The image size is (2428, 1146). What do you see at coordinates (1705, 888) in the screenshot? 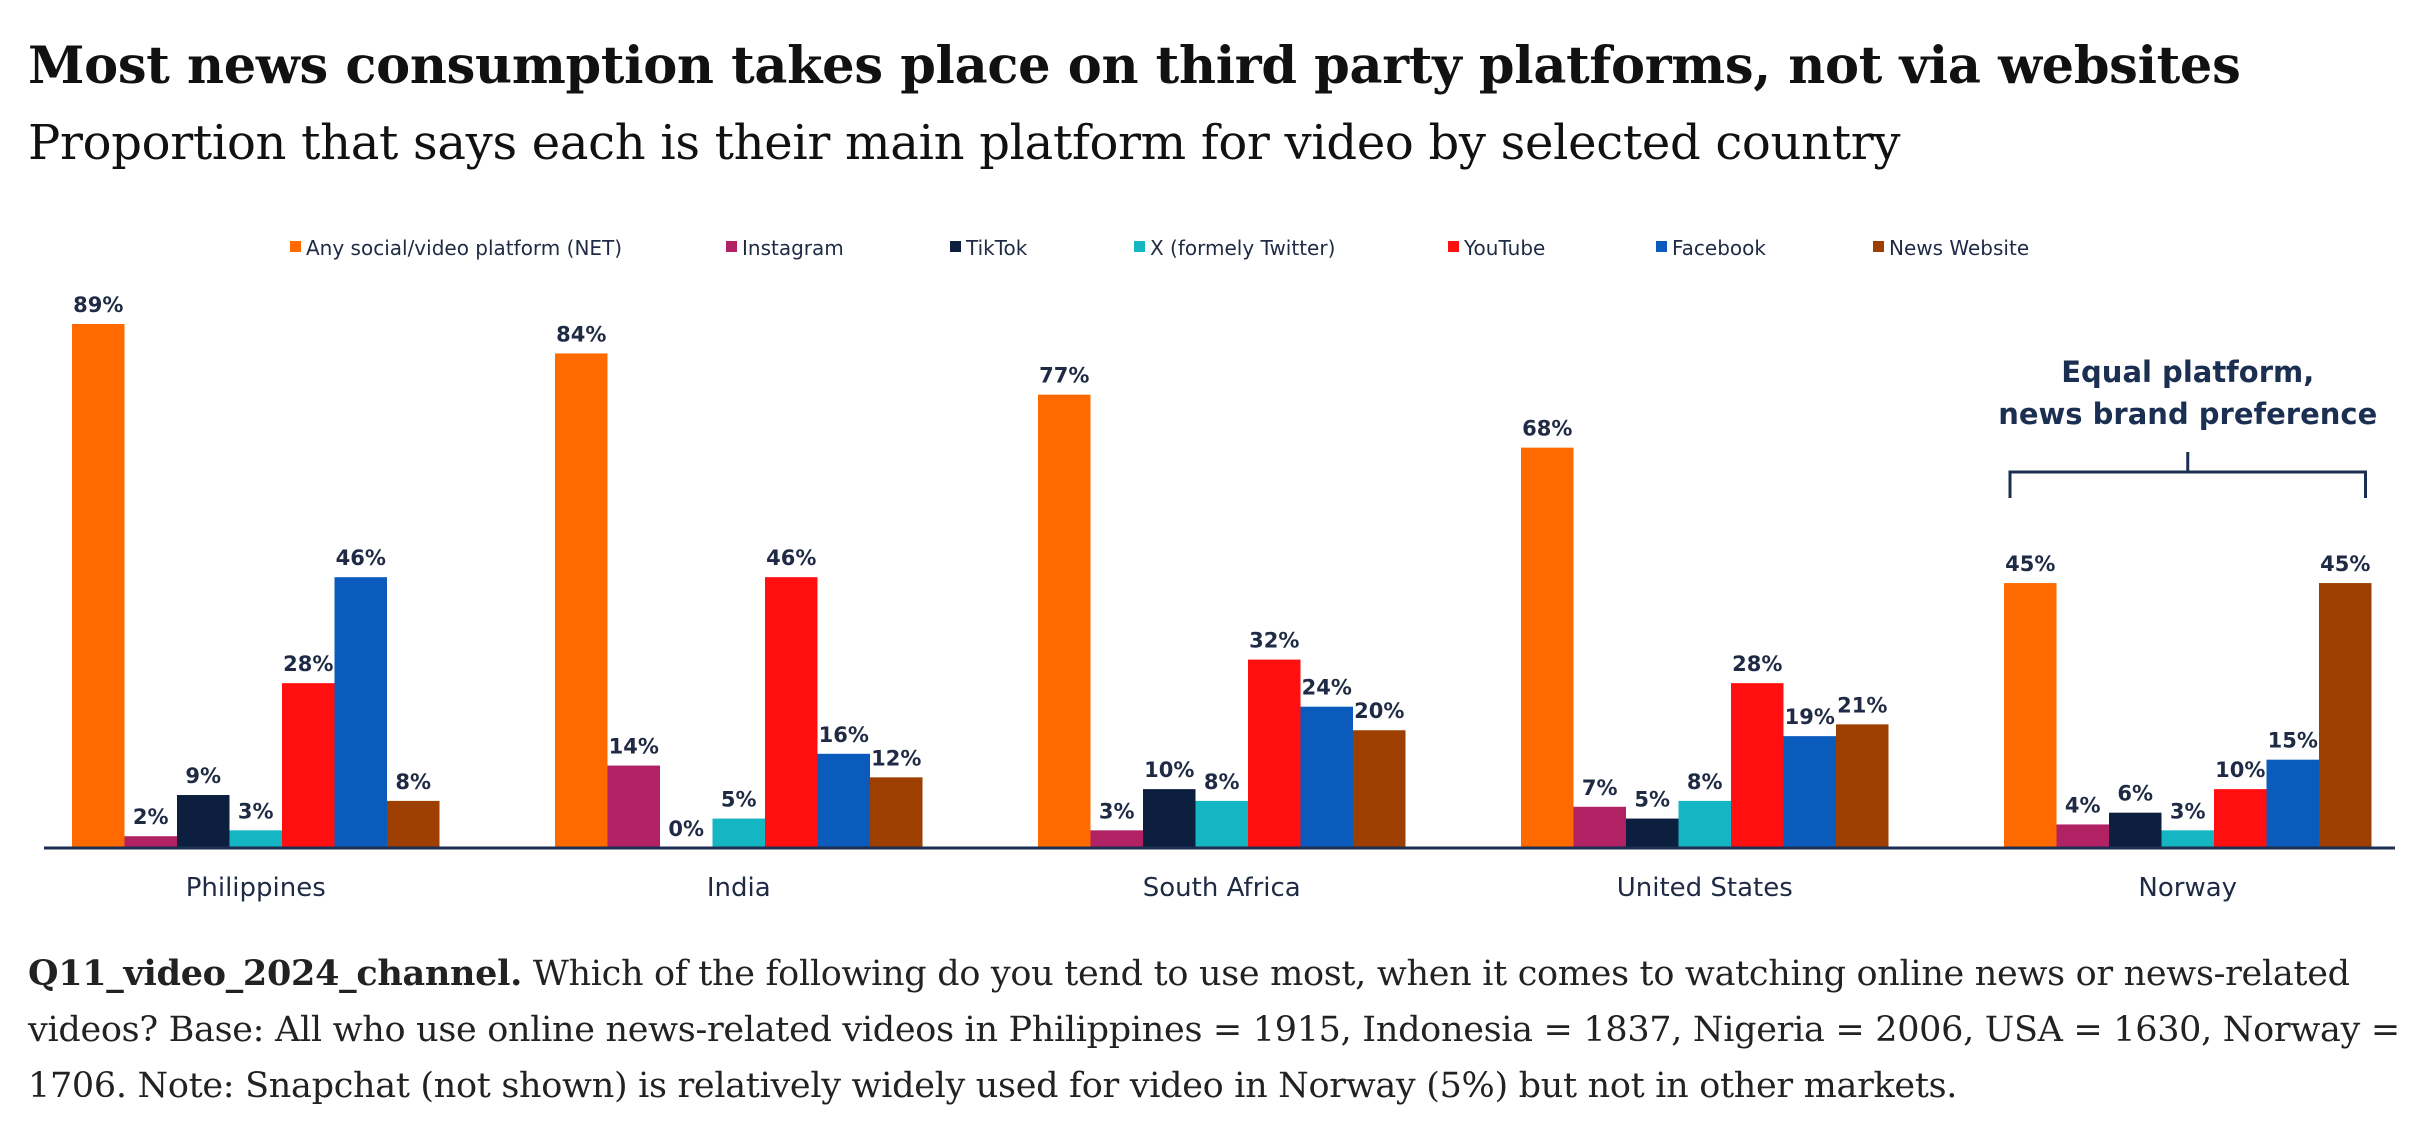
I see `category-label-united-states: United States` at bounding box center [1705, 888].